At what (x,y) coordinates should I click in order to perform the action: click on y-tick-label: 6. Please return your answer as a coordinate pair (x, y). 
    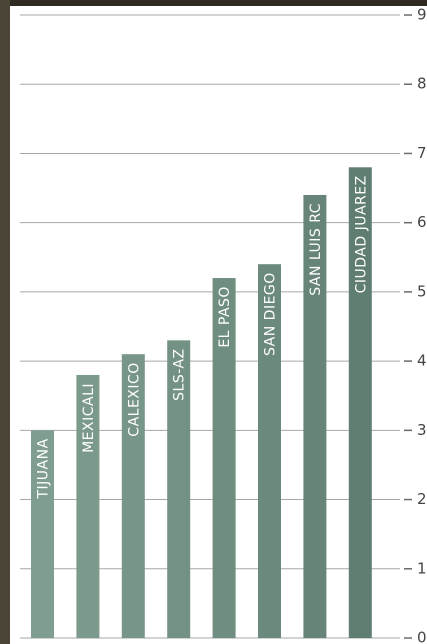
    Looking at the image, I should click on (422, 222).